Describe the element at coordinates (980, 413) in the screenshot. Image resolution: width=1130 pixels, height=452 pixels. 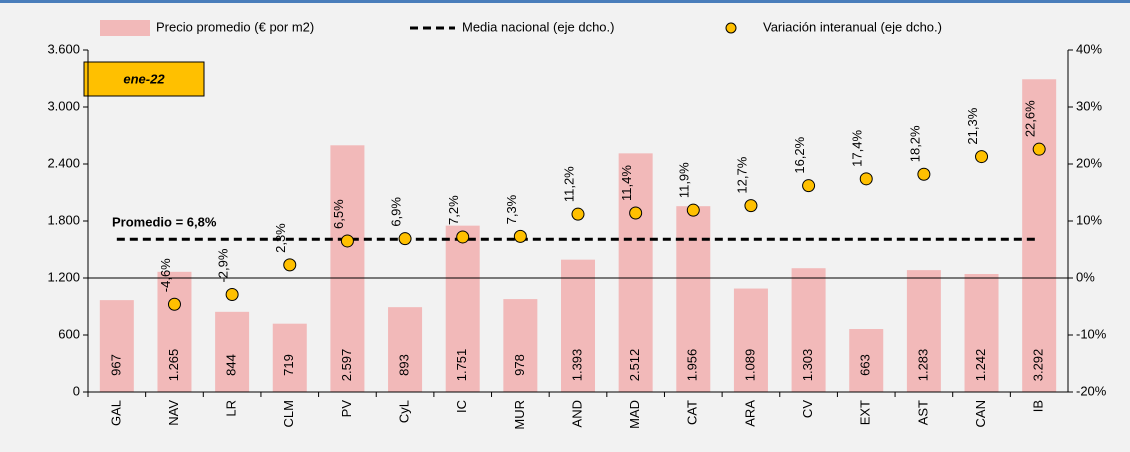
I see `x-tick-label: CAN` at that location.